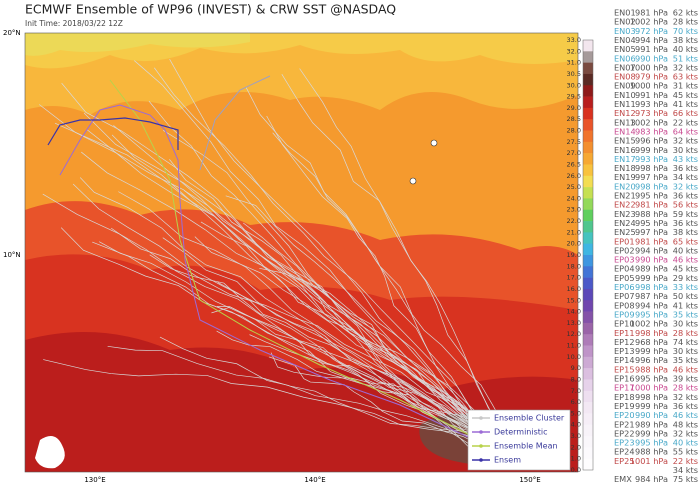  Describe the element at coordinates (574, 74) in the screenshot. I see `colorbar-tick-label: 30.5` at that location.